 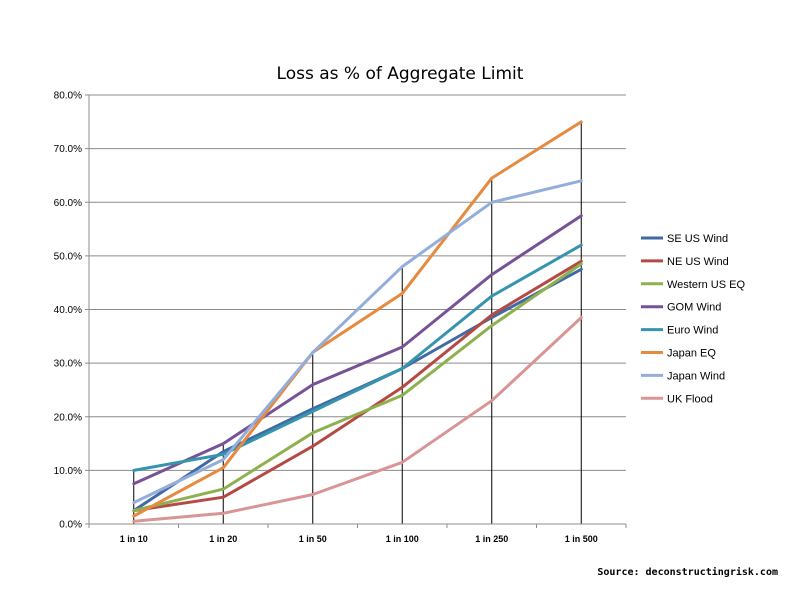 I want to click on legend-entry: Japan EQ, so click(x=691, y=354).